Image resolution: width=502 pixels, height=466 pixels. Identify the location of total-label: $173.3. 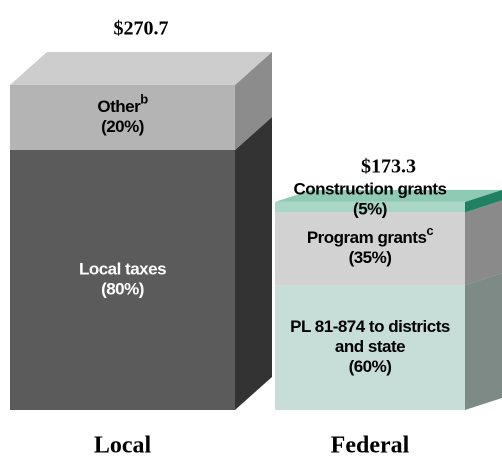
(388, 167).